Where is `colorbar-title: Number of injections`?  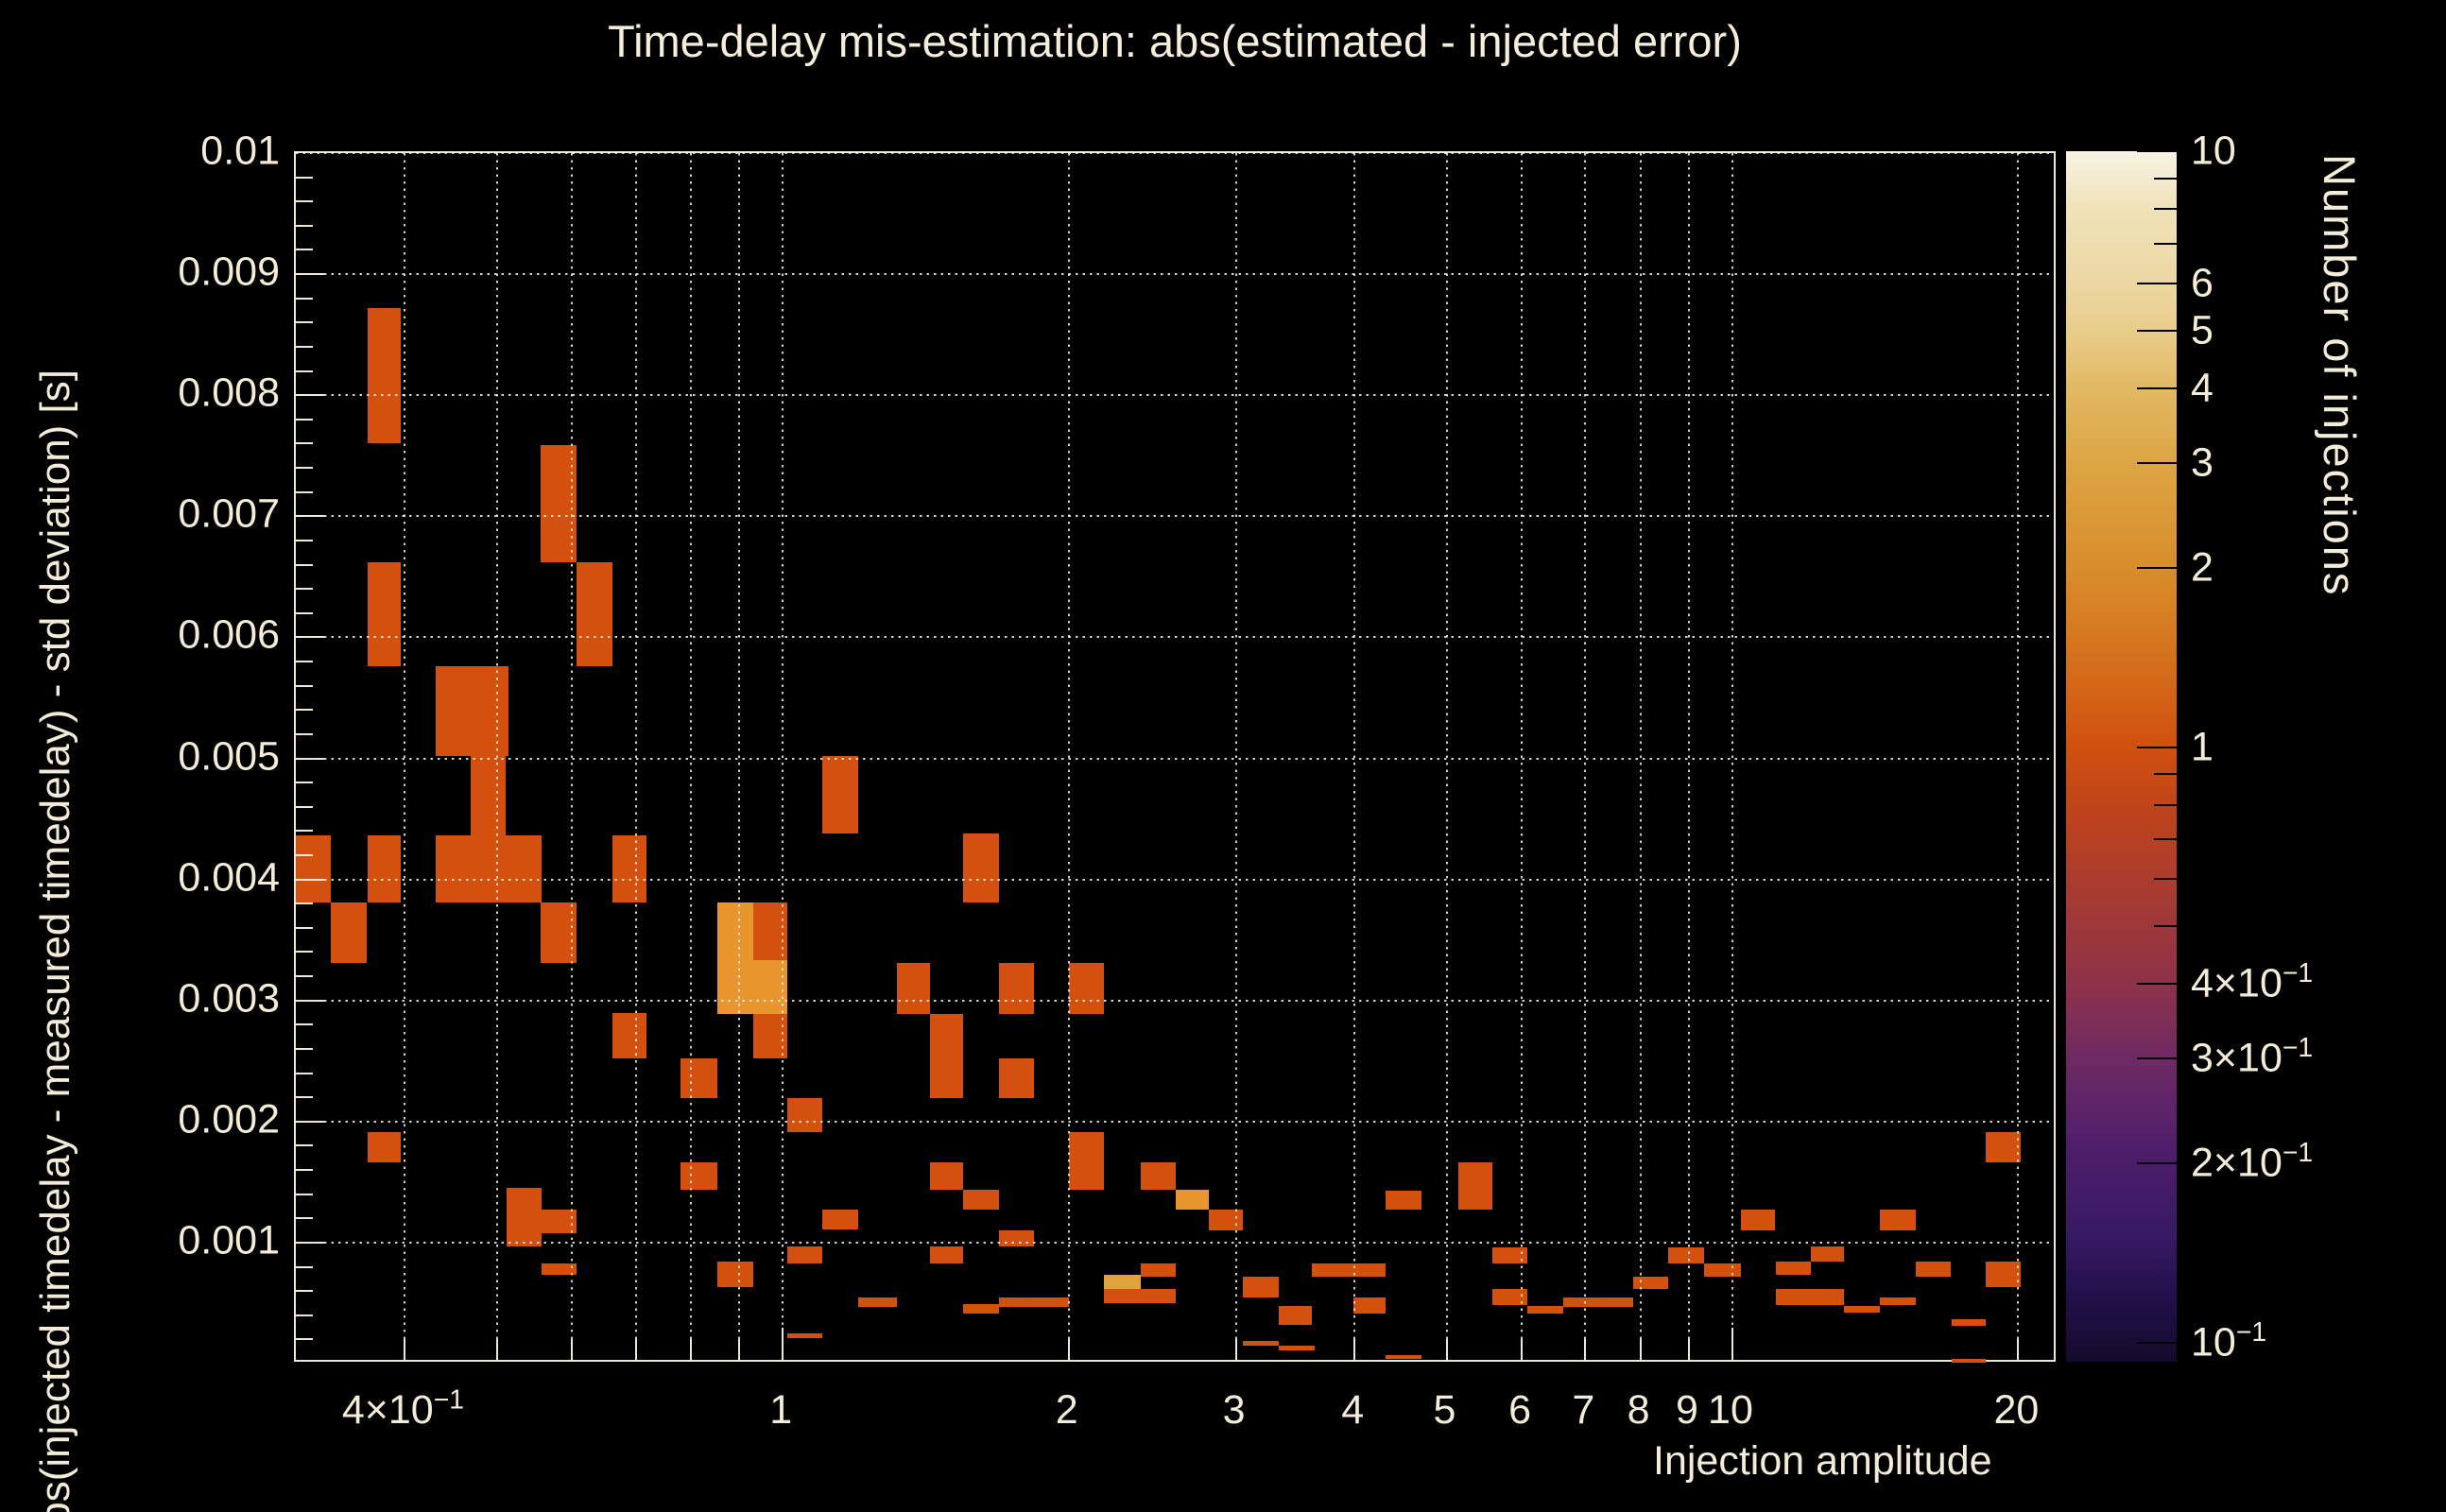 colorbar-title: Number of injections is located at coordinates (2340, 375).